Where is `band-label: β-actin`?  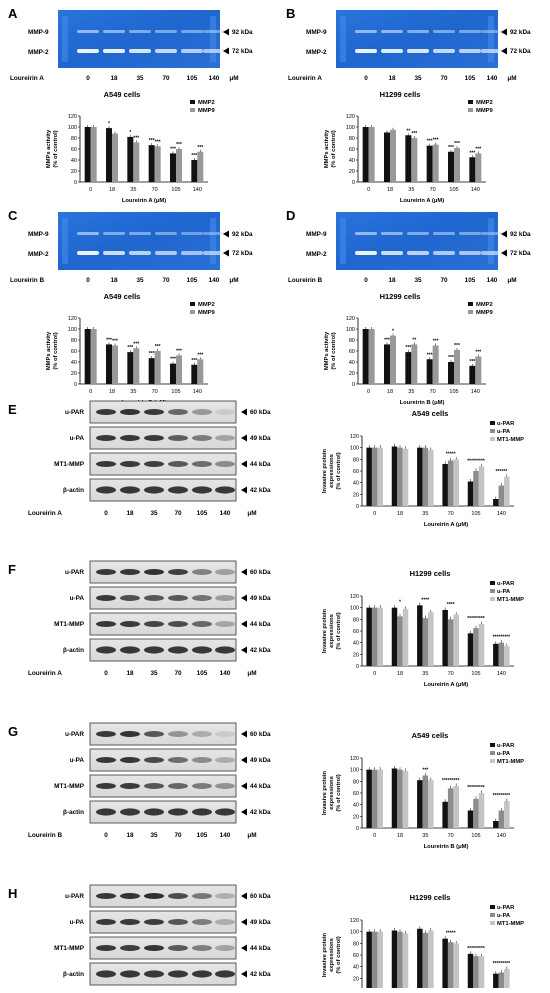 band-label: β-actin is located at coordinates (73, 490).